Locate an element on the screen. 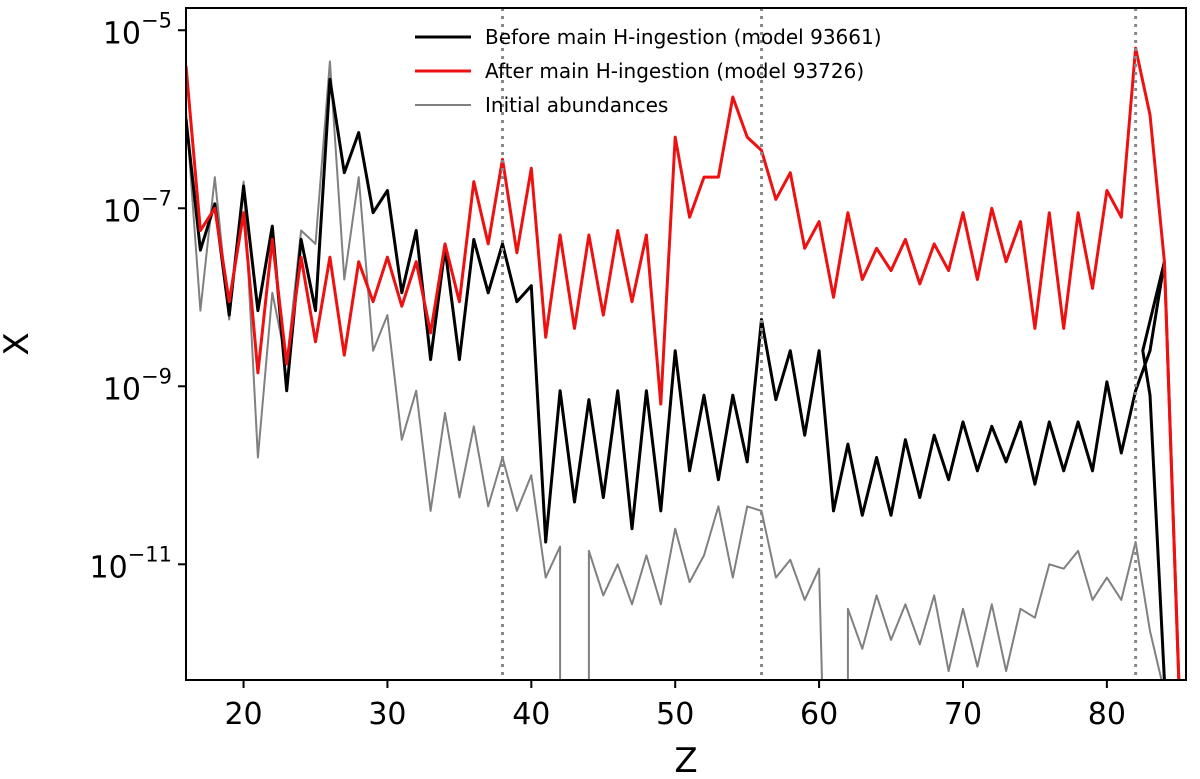 The image size is (1200, 779). series-line-0-tail is located at coordinates (1153, 470).